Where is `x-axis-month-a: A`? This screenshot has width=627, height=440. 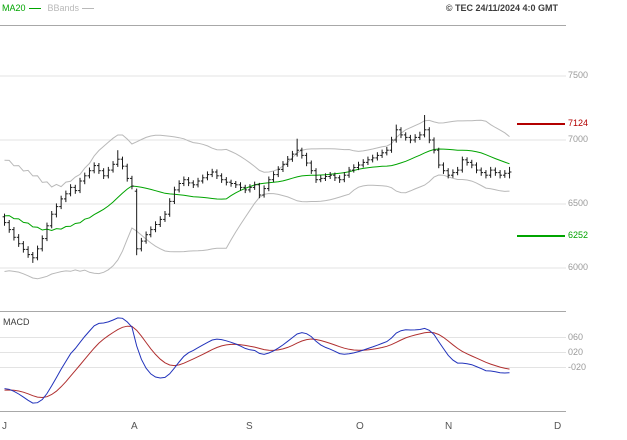 x-axis-month-a: A is located at coordinates (134, 426).